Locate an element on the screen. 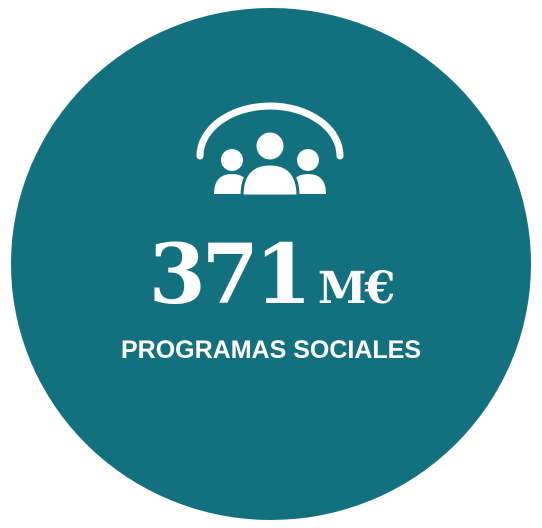 The height and width of the screenshot is (528, 542). people-group-icon is located at coordinates (270, 150).